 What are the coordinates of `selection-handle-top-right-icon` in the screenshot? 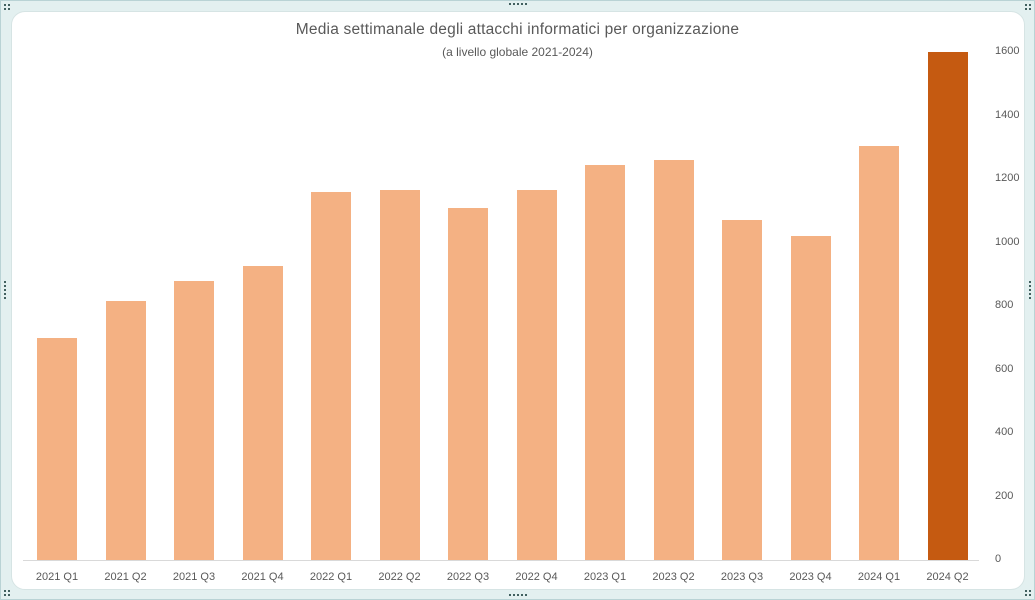 It's located at (1028, 7).